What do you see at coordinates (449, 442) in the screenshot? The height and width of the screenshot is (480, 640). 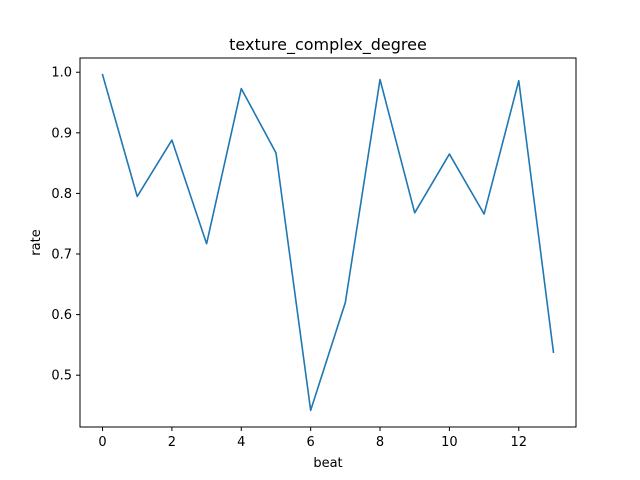 I see `x-tick-label: 10` at bounding box center [449, 442].